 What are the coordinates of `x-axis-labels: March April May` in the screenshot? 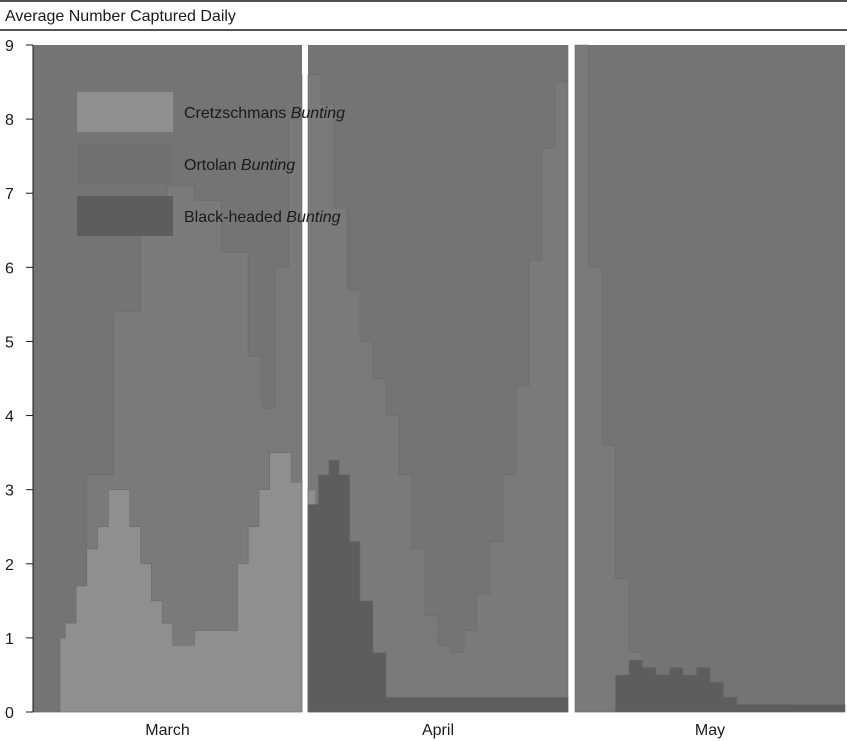 It's located at (435, 730).